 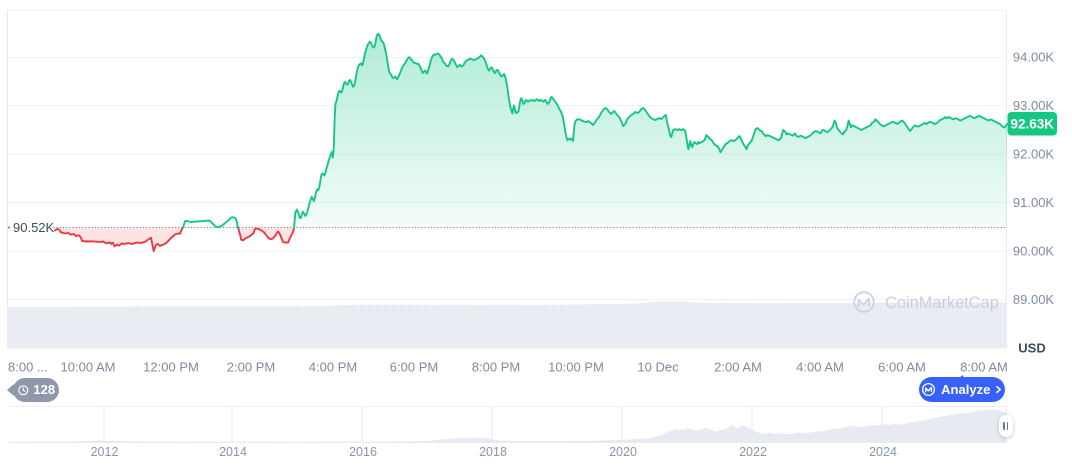 What do you see at coordinates (414, 367) in the screenshot?
I see `svg-text: 6:00 PM` at bounding box center [414, 367].